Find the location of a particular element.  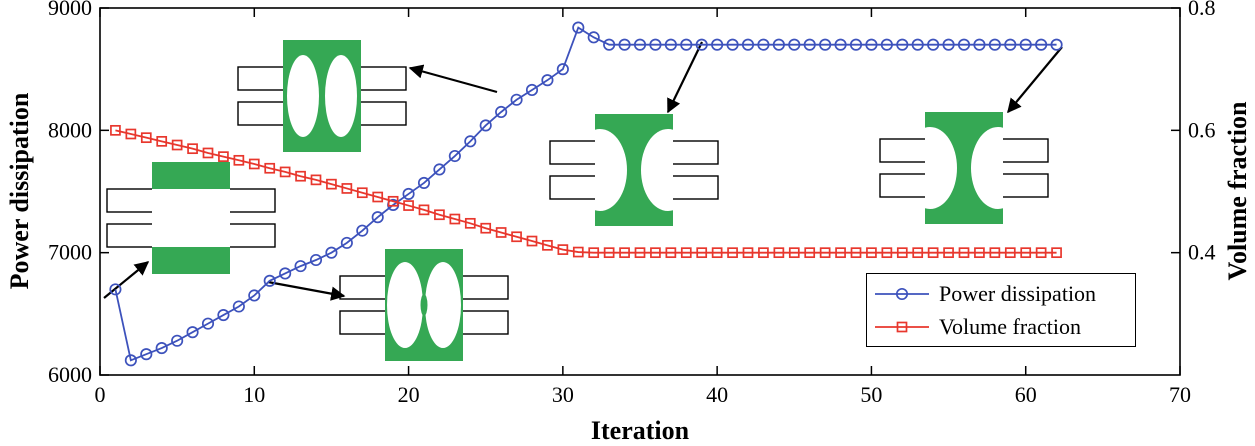

inset-converged-design-final is located at coordinates (964, 168).